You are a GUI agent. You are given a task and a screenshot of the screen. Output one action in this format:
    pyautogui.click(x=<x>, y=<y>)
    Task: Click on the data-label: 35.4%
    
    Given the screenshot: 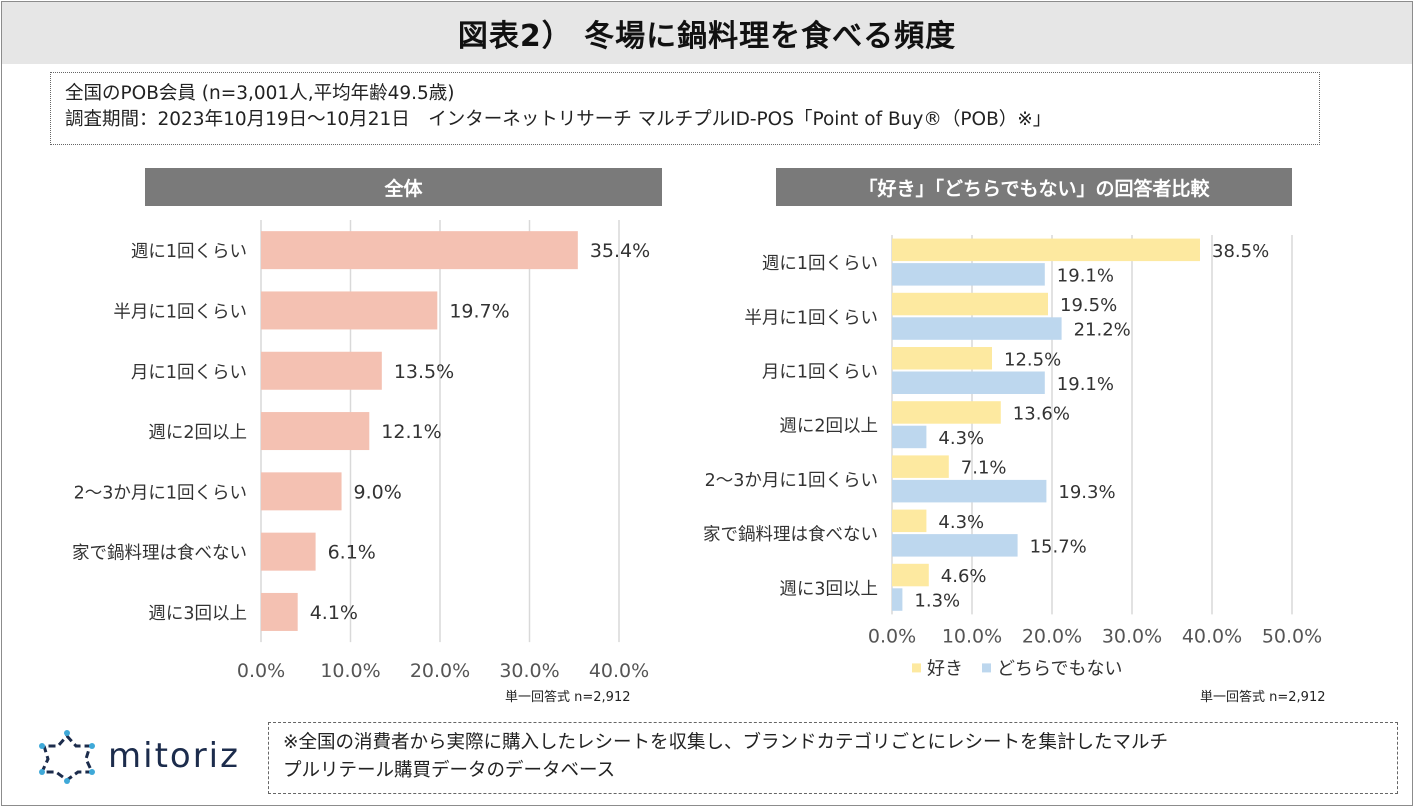 What is the action you would take?
    pyautogui.click(x=620, y=251)
    